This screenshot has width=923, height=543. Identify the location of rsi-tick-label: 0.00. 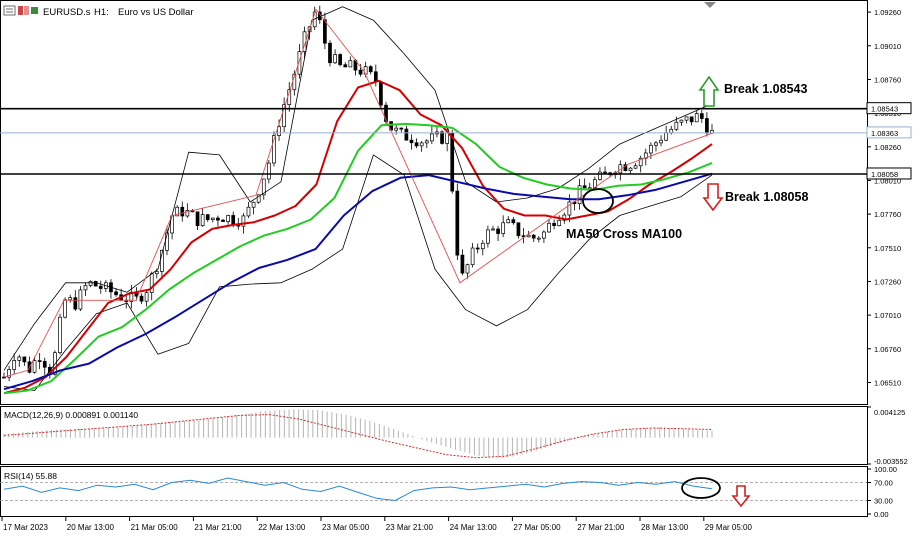
(881, 514).